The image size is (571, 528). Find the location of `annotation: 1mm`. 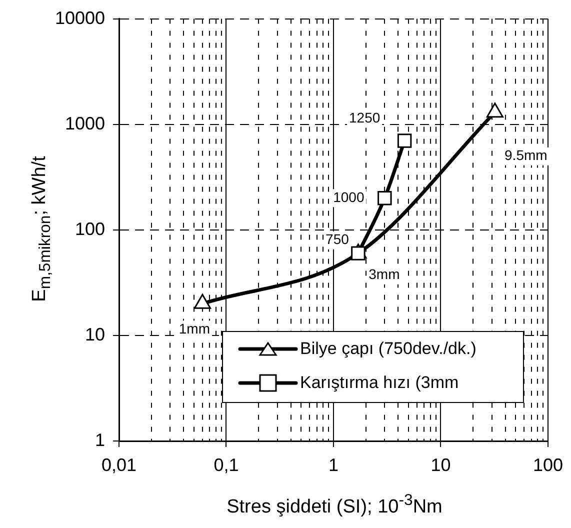

annotation: 1mm is located at coordinates (194, 328).